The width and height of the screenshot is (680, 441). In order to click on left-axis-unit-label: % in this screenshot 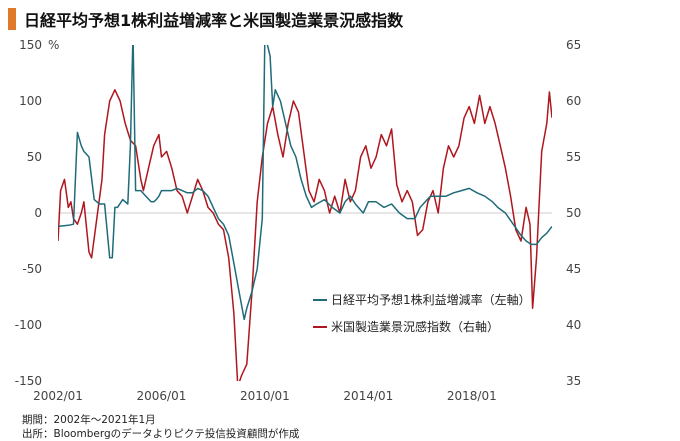, I will do `click(53, 45)`.